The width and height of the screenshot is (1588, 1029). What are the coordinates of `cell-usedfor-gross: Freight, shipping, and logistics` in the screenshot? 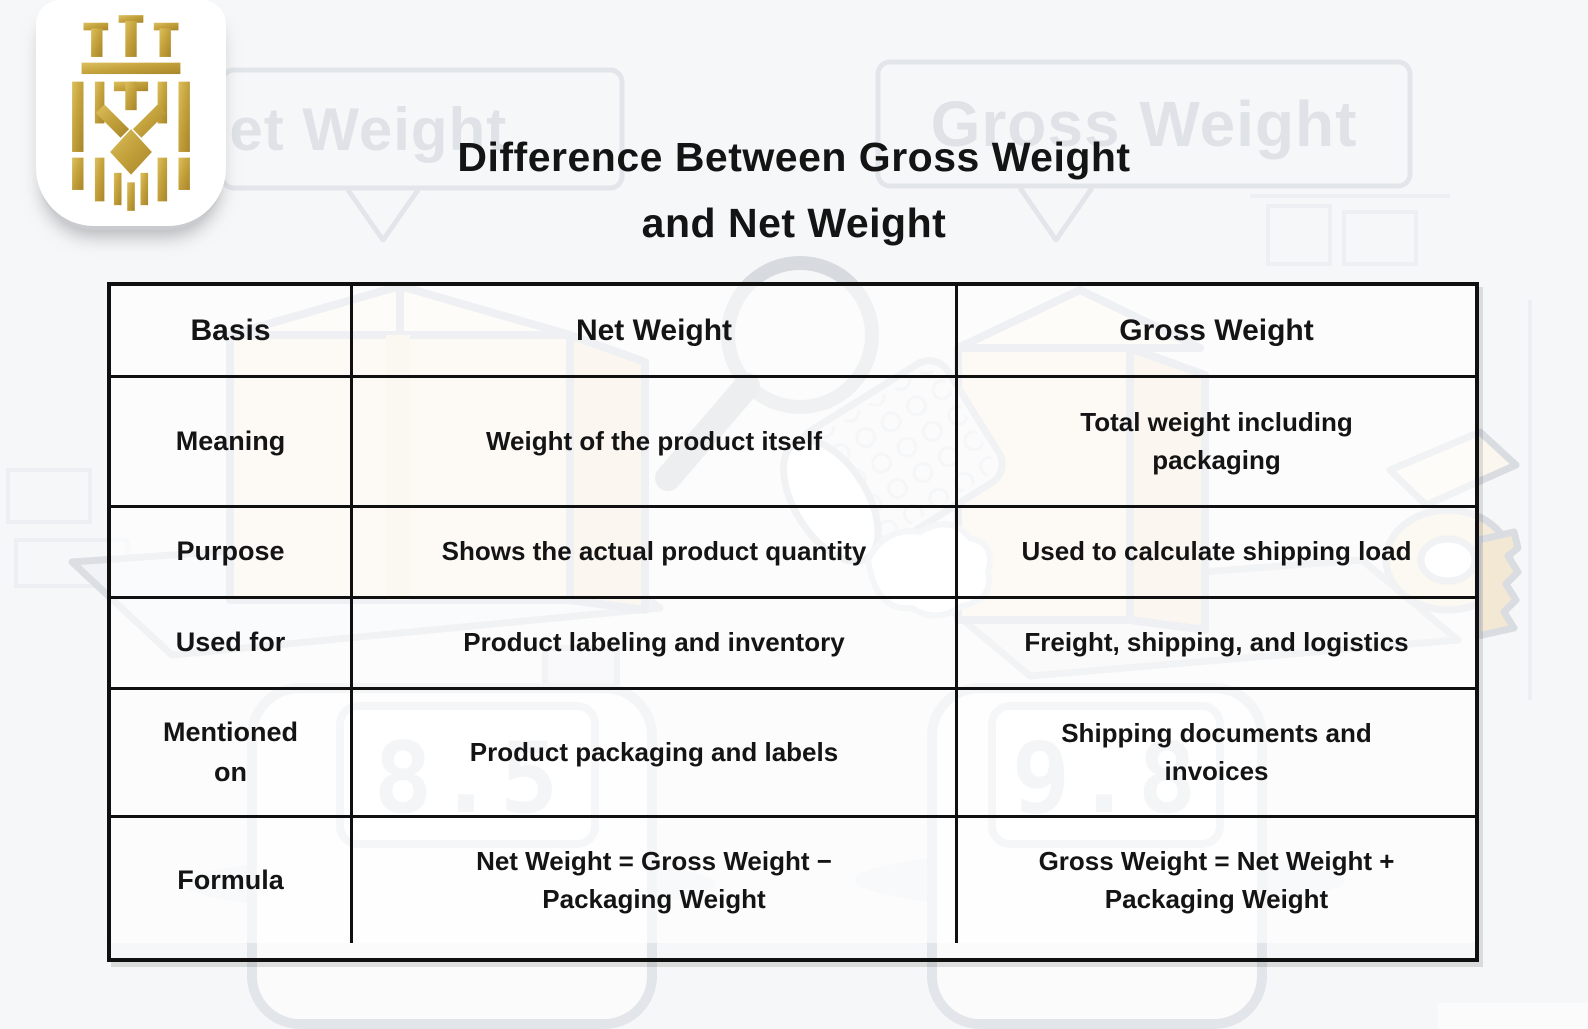 It's located at (1216, 644).